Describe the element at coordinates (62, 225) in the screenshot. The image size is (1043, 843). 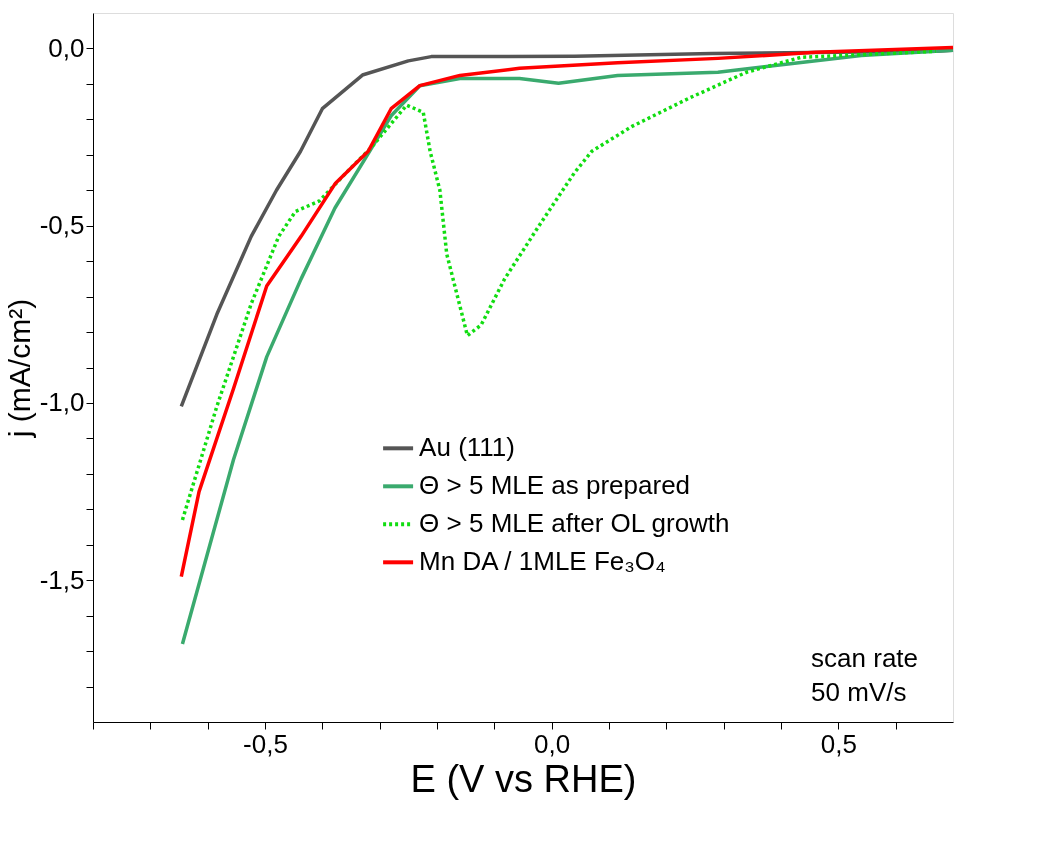
I see `y-tick-label: -0,5` at that location.